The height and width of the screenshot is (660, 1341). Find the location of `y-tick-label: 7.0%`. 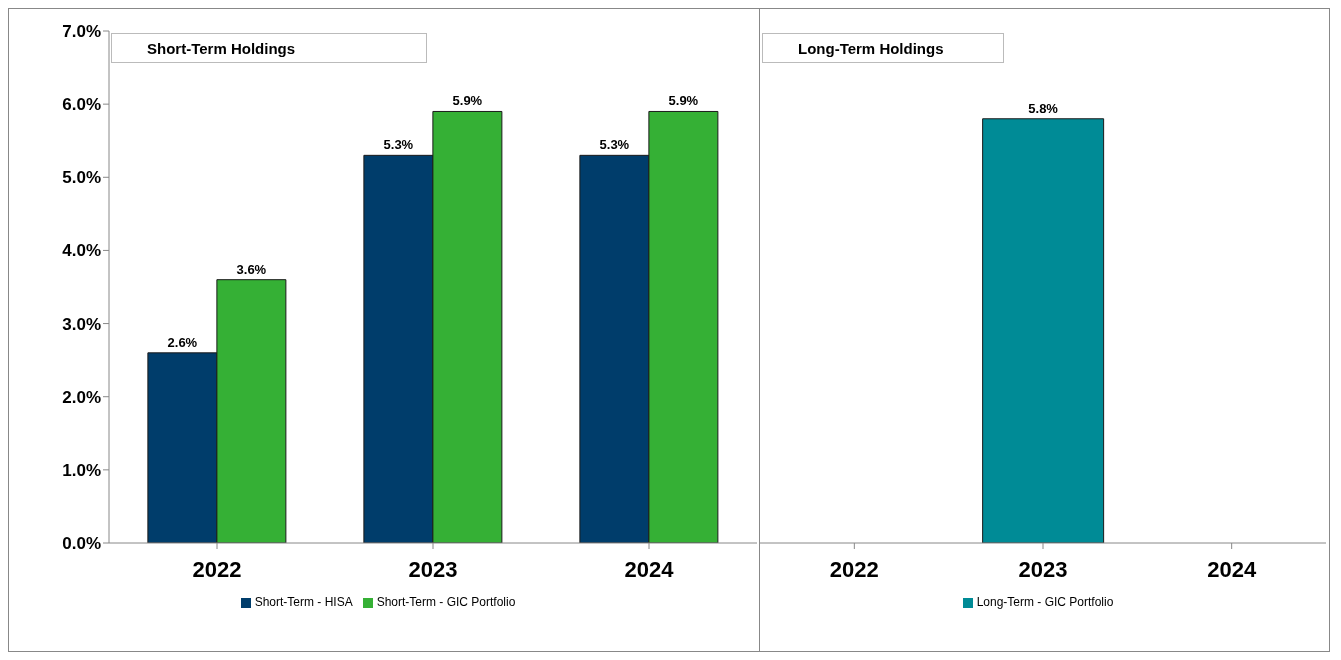

y-tick-label: 7.0% is located at coordinates (81, 32).